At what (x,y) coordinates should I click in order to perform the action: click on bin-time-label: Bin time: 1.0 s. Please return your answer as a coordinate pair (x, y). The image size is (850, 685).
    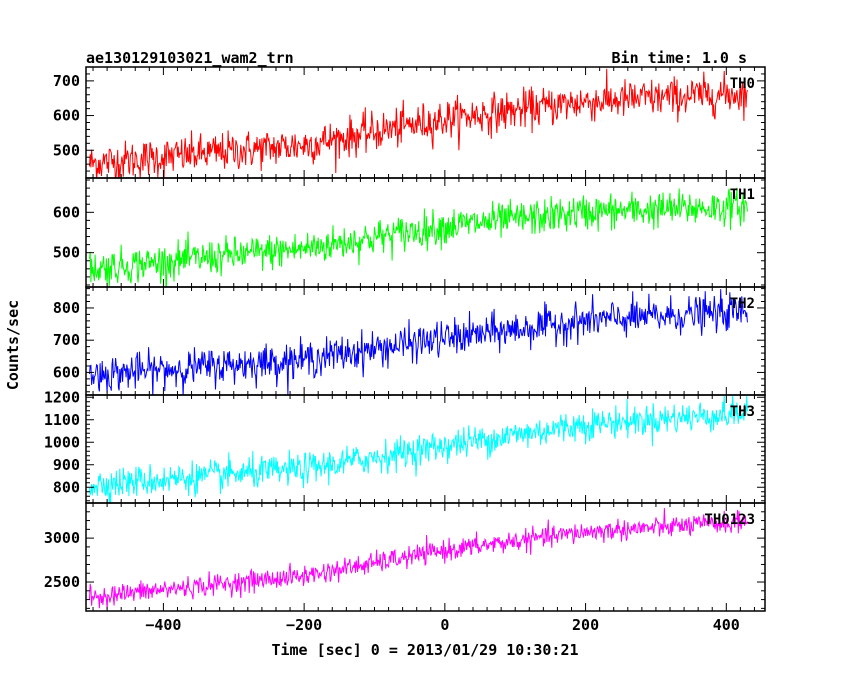
    Looking at the image, I should click on (679, 58).